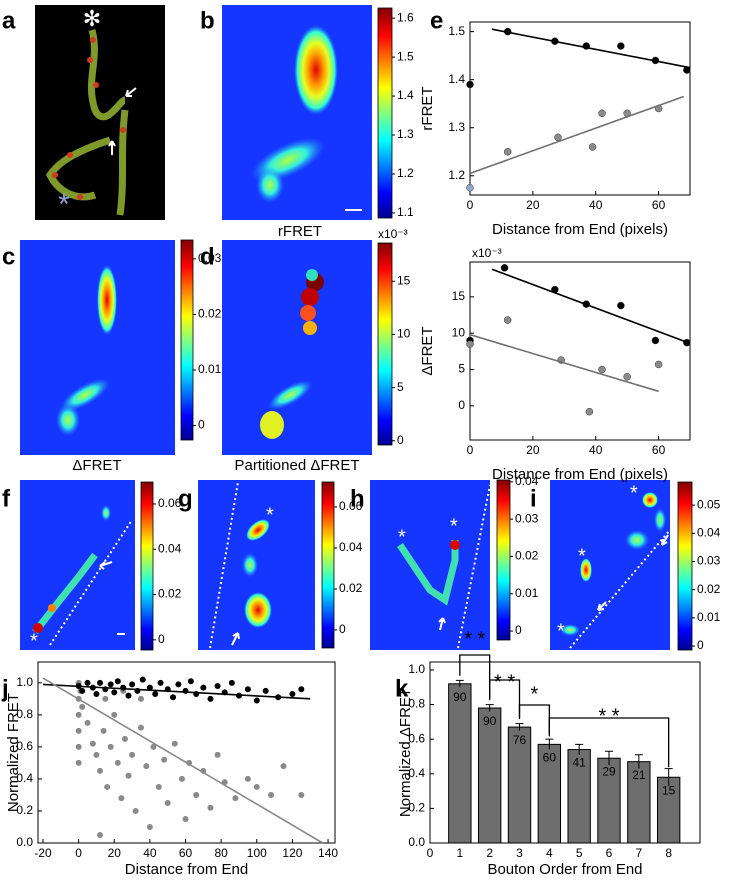  I want to click on x-tick-label: 5, so click(579, 853).